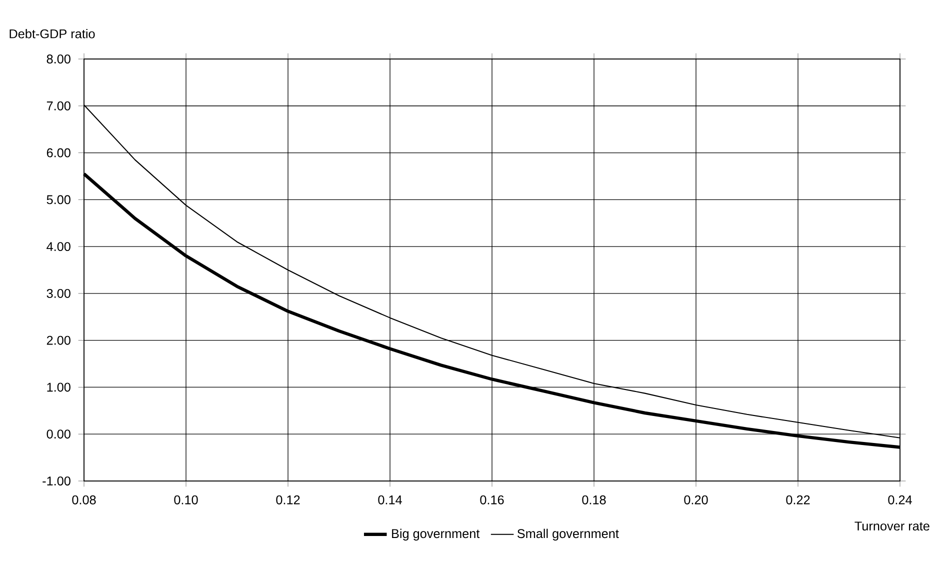 The image size is (936, 571). What do you see at coordinates (436, 534) in the screenshot?
I see `legend-label: Big government` at bounding box center [436, 534].